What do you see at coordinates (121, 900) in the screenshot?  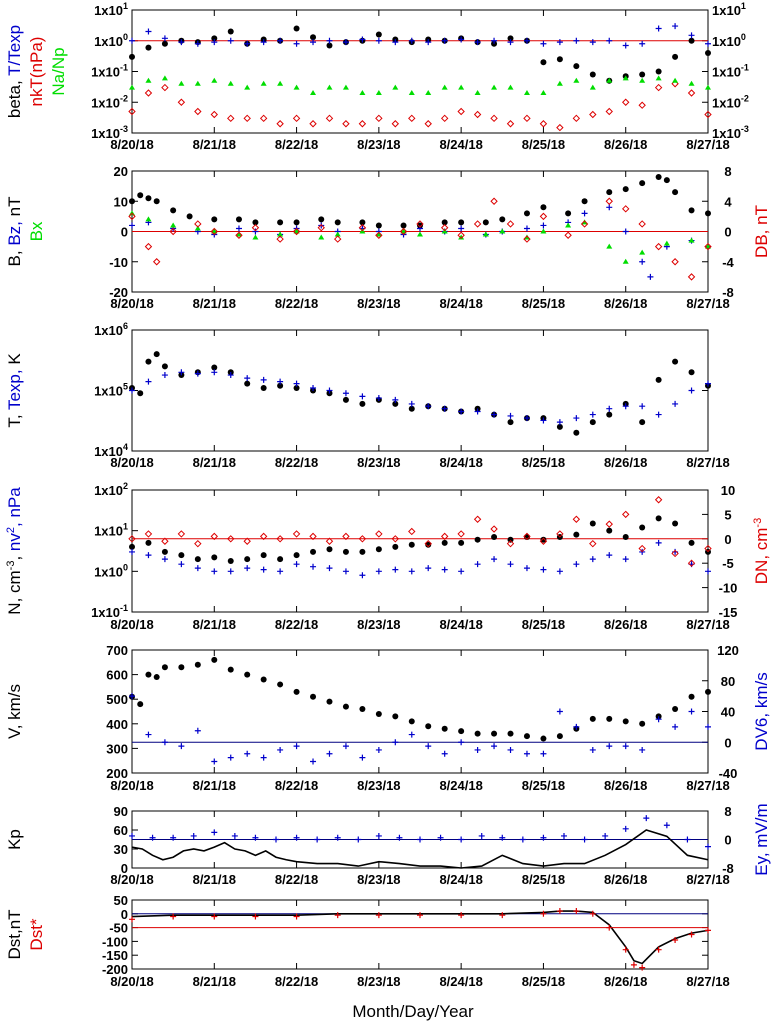 I see `y-tick-label: 50` at bounding box center [121, 900].